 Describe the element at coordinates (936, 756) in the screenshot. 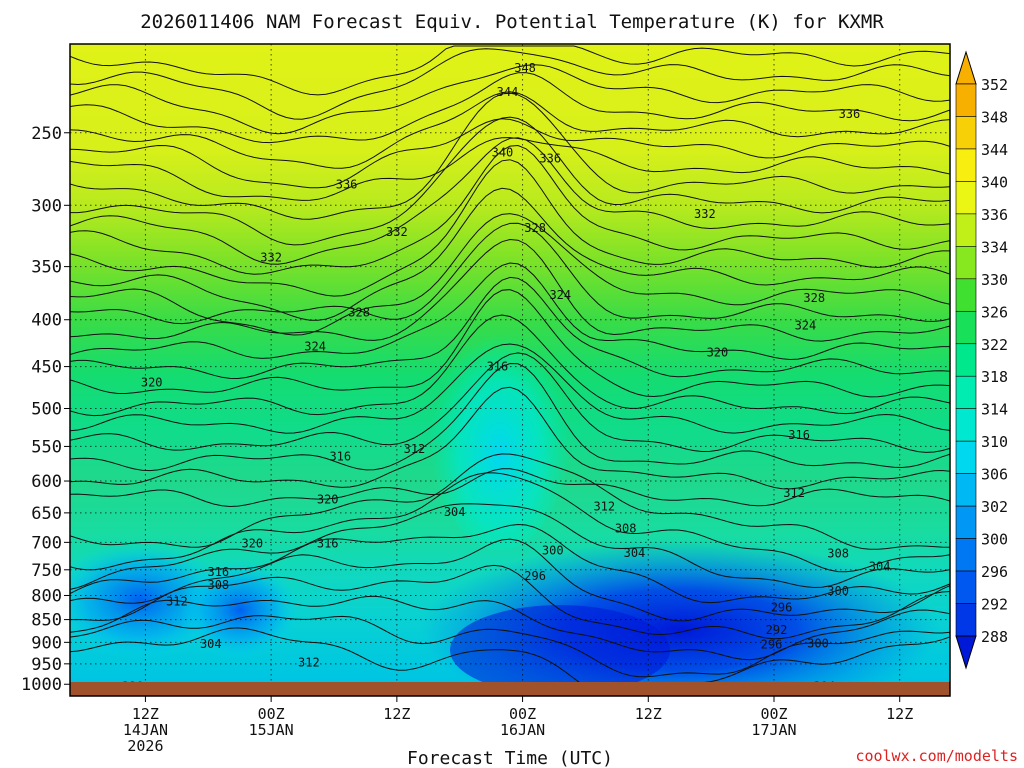

I see `credit-text: coolwx.com/modelts` at that location.